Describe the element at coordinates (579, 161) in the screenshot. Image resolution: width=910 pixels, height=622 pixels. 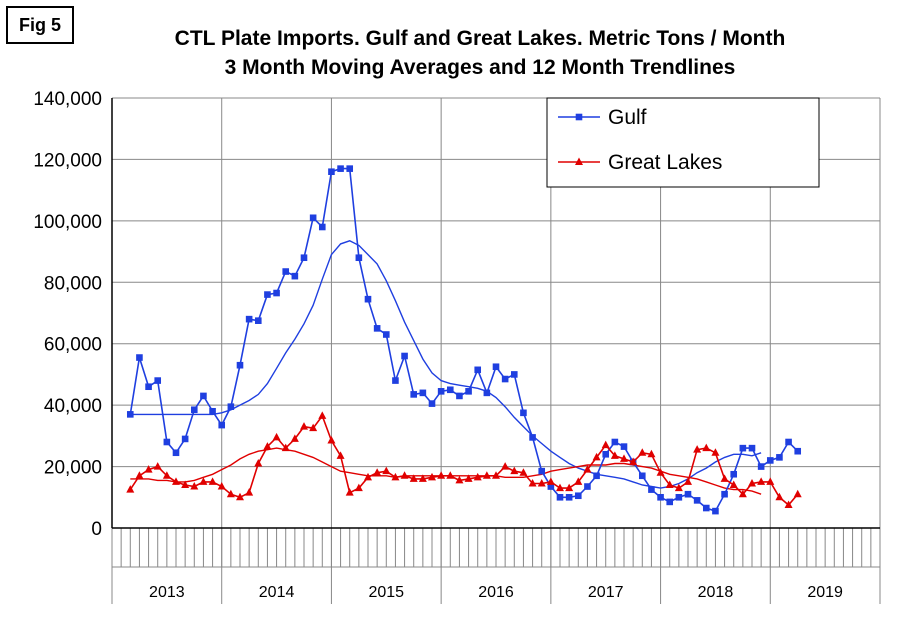
I see `legend-marker-great-lakes` at that location.